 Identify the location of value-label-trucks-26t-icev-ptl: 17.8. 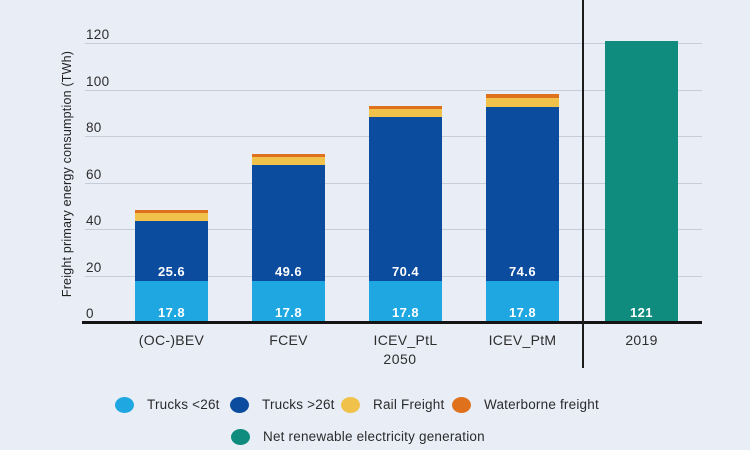
(405, 312).